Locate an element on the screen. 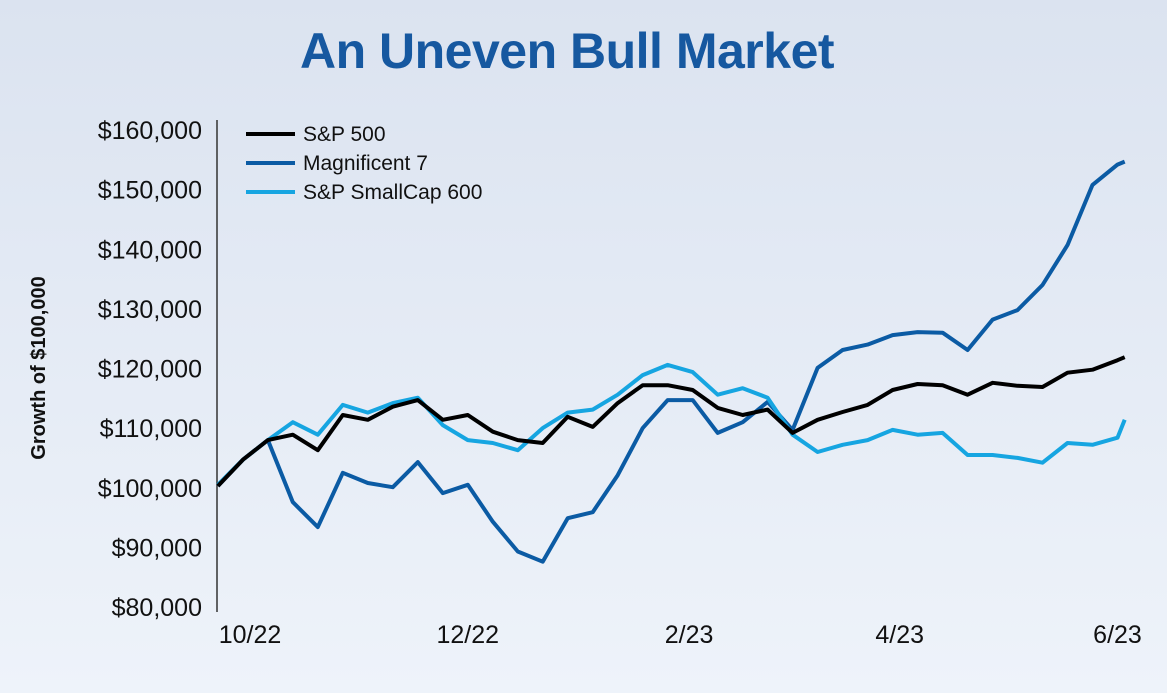  y-tick-label: $160,000 is located at coordinates (150, 131).